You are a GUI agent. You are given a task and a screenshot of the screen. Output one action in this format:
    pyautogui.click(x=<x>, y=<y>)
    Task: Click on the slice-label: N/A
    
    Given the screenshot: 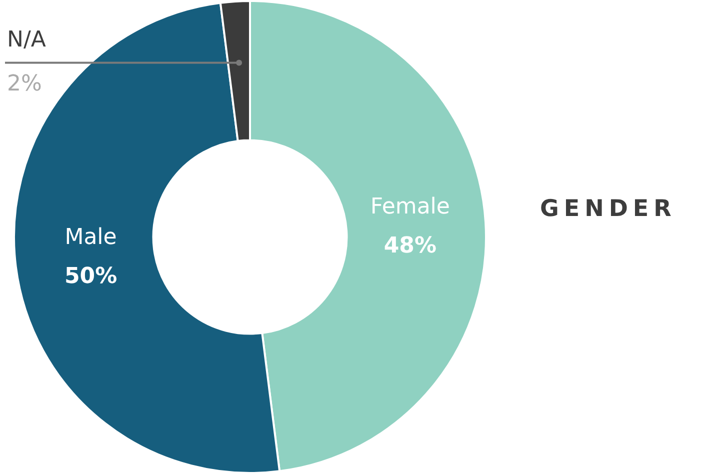 What is the action you would take?
    pyautogui.click(x=26, y=39)
    